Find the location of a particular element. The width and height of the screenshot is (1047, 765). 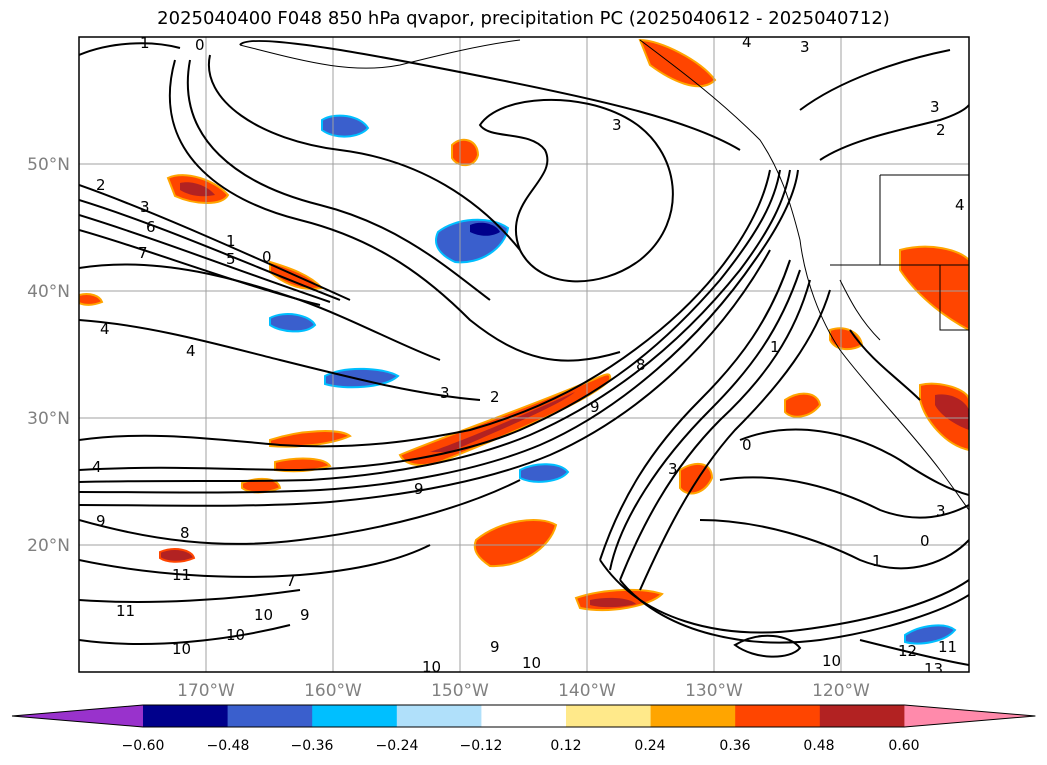

colorbar-tick-label: 0.48 is located at coordinates (818, 746).